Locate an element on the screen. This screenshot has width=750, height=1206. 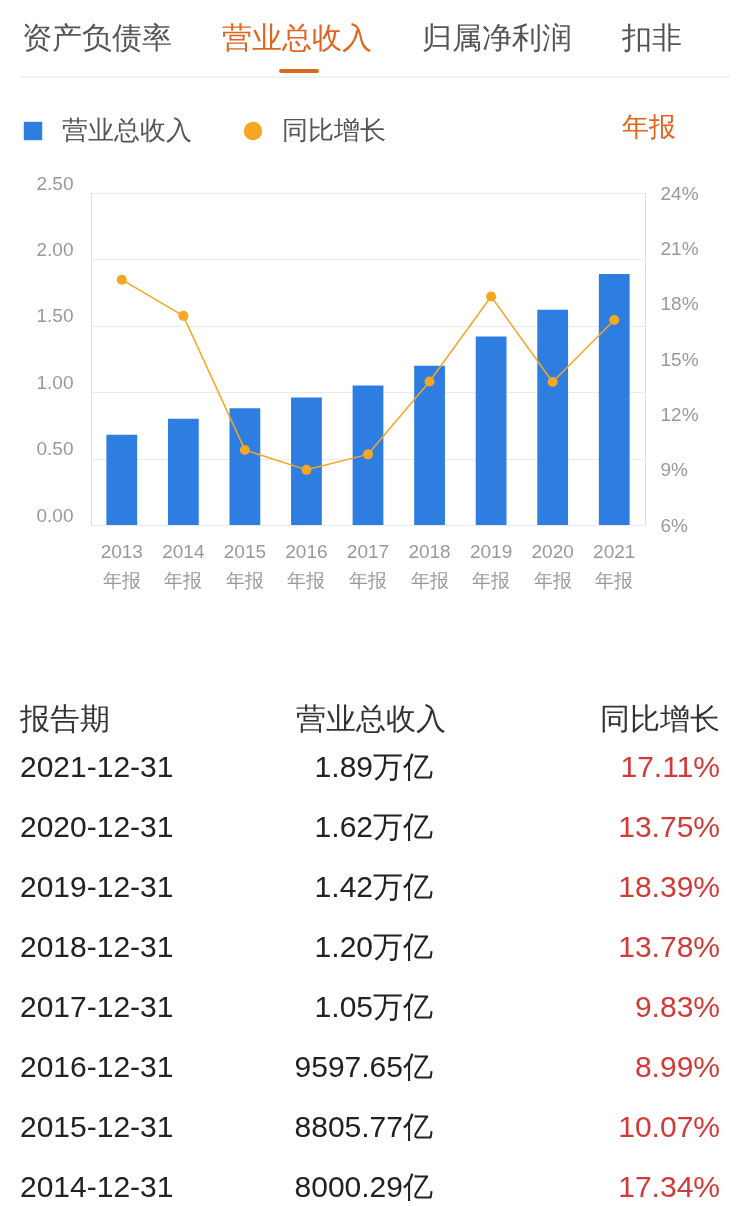
y2-tick-label: 12% is located at coordinates (679, 414).